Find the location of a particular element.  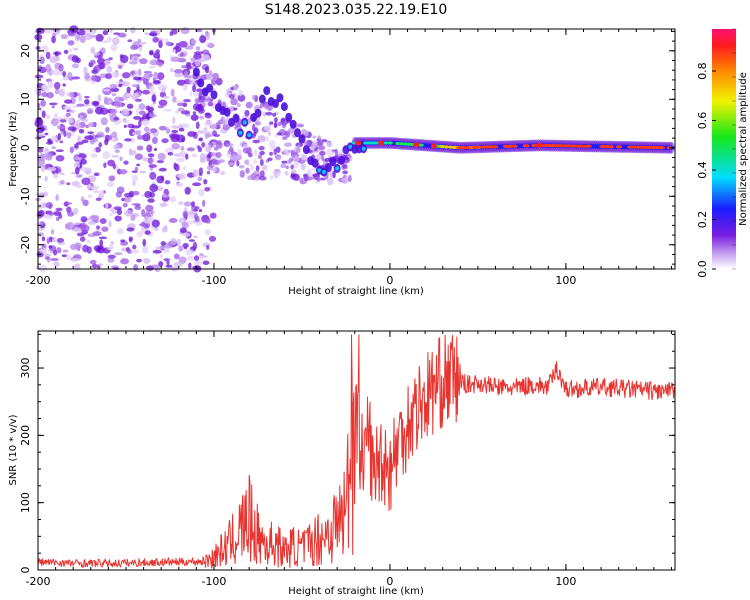

colorbar-label: Normalized spectral amplitude is located at coordinates (743, 149).